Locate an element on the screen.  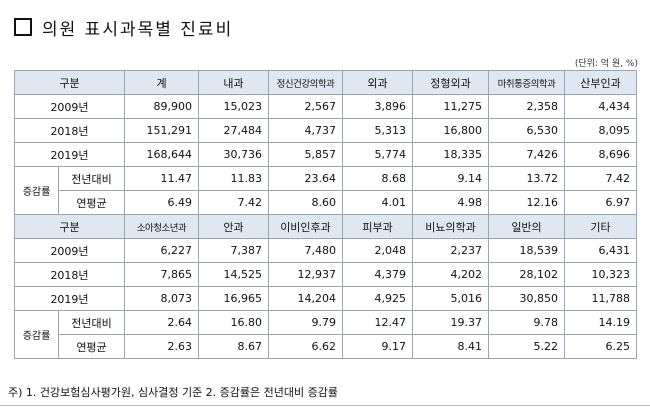
table-cell: 30,736 is located at coordinates (233, 154).